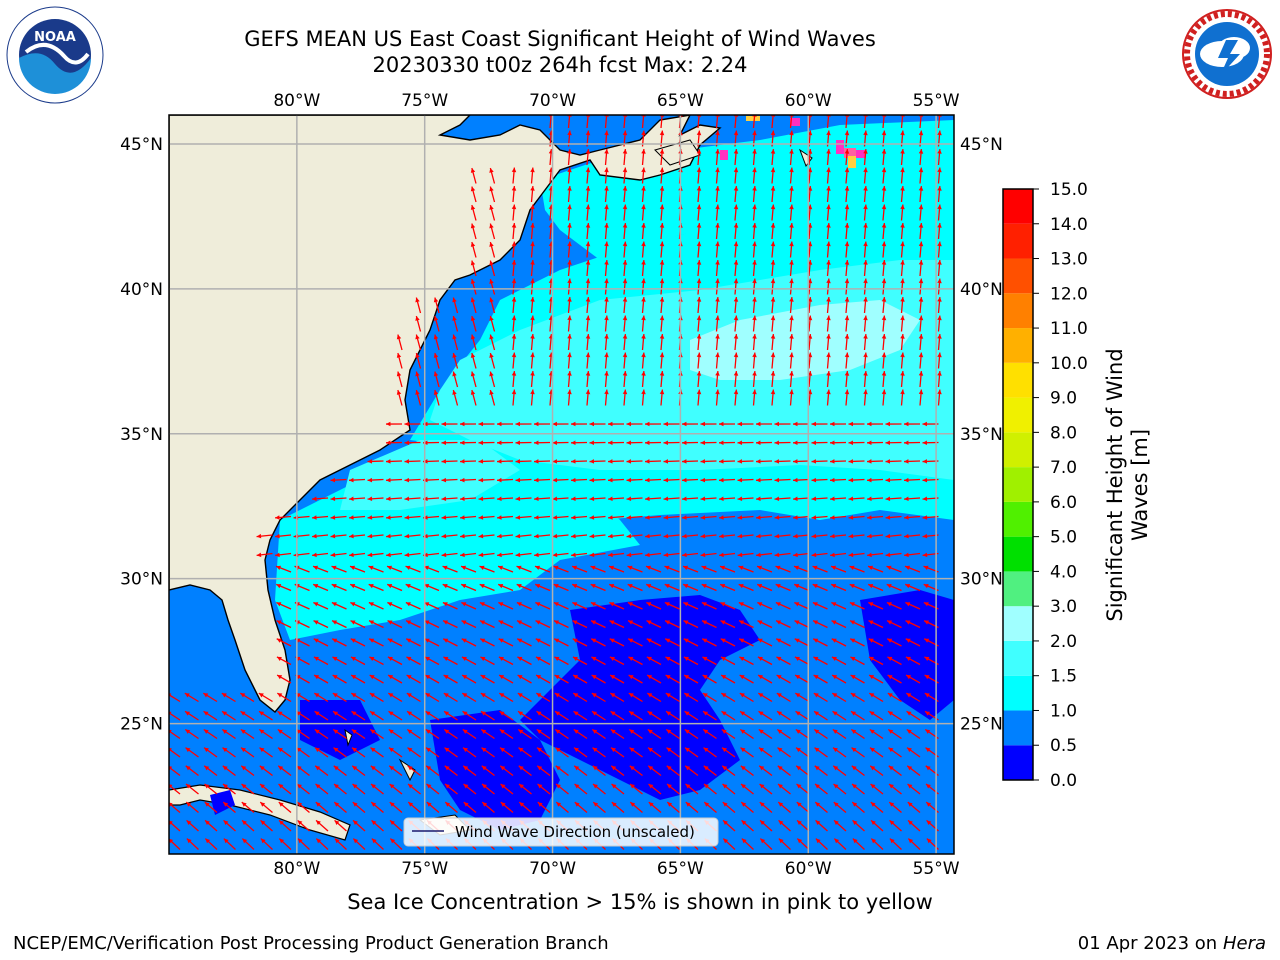 The image size is (1280, 960). What do you see at coordinates (936, 101) in the screenshot?
I see `lon-tick-label: 55°W` at bounding box center [936, 101].